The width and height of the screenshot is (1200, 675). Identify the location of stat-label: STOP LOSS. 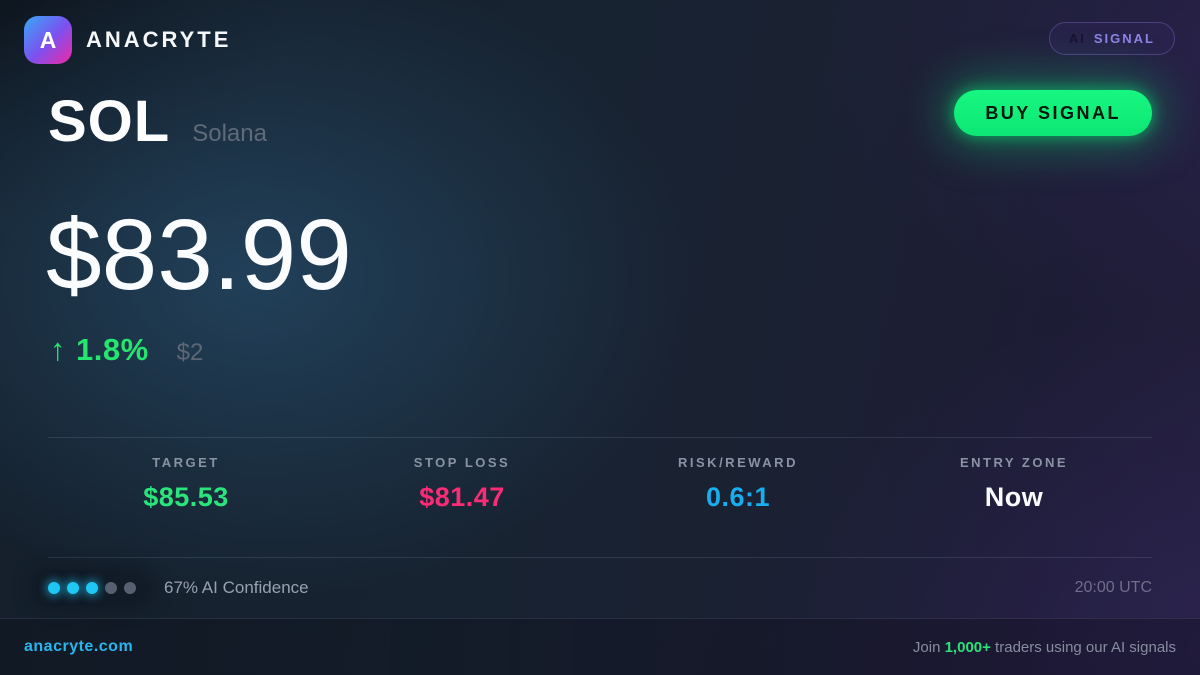
(462, 462).